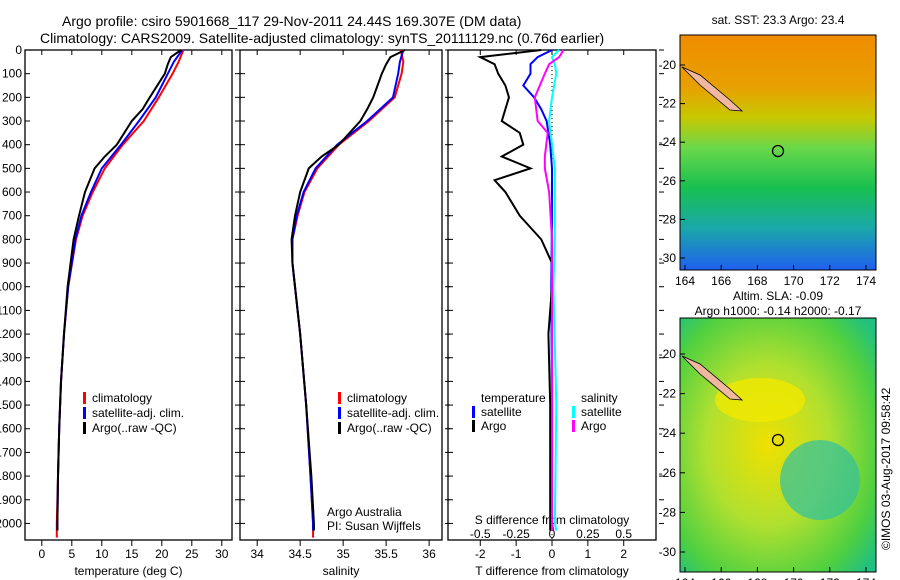 The image size is (900, 580). I want to click on map-x-tick-label: 166, so click(721, 578).